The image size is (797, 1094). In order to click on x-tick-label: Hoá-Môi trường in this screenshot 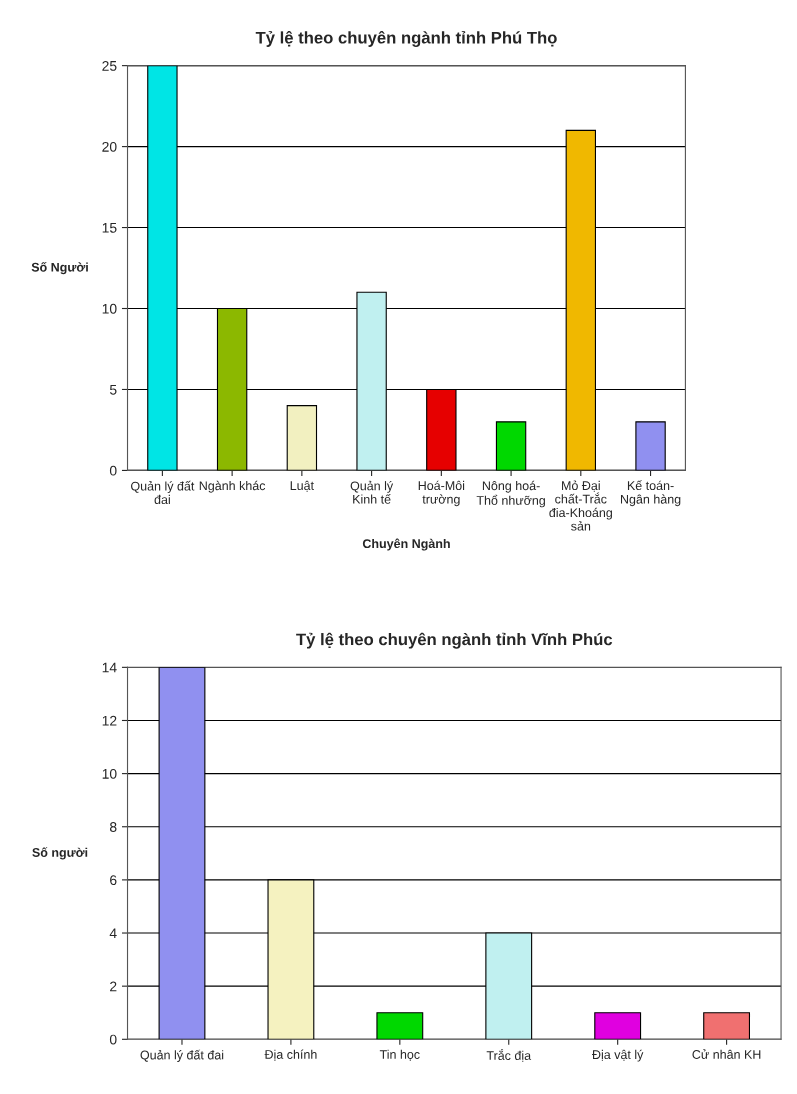, I will do `click(441, 493)`.